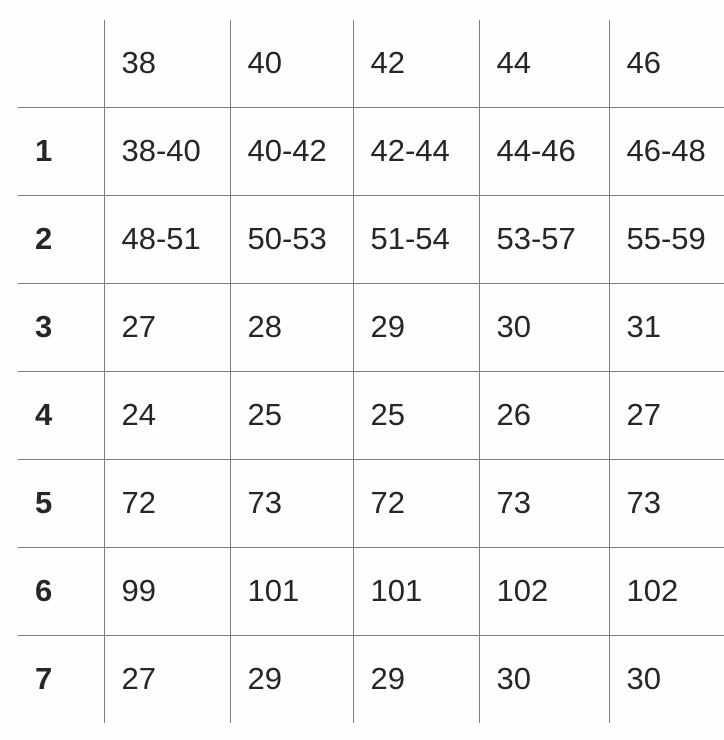 The image size is (724, 740). What do you see at coordinates (61, 503) in the screenshot?
I see `row-label: 5` at bounding box center [61, 503].